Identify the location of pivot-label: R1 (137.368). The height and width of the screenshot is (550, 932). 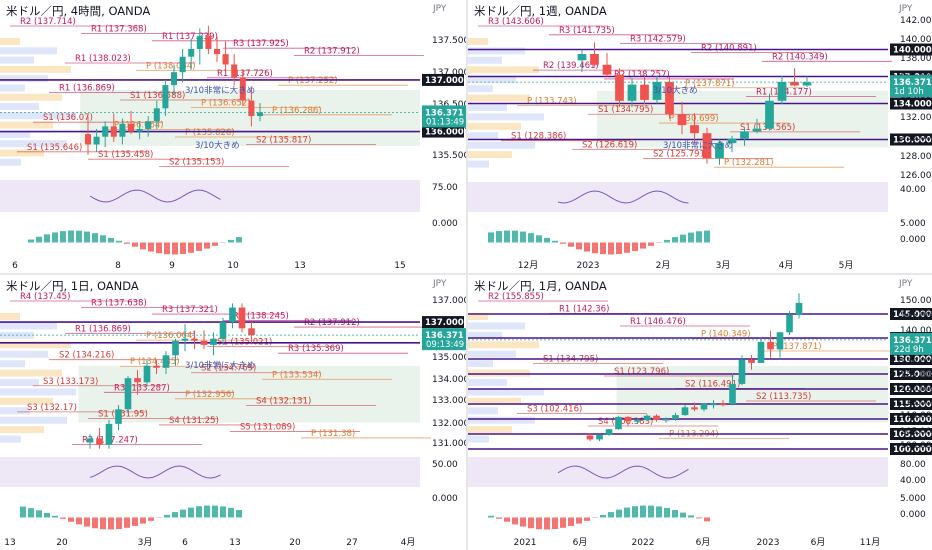
(119, 29).